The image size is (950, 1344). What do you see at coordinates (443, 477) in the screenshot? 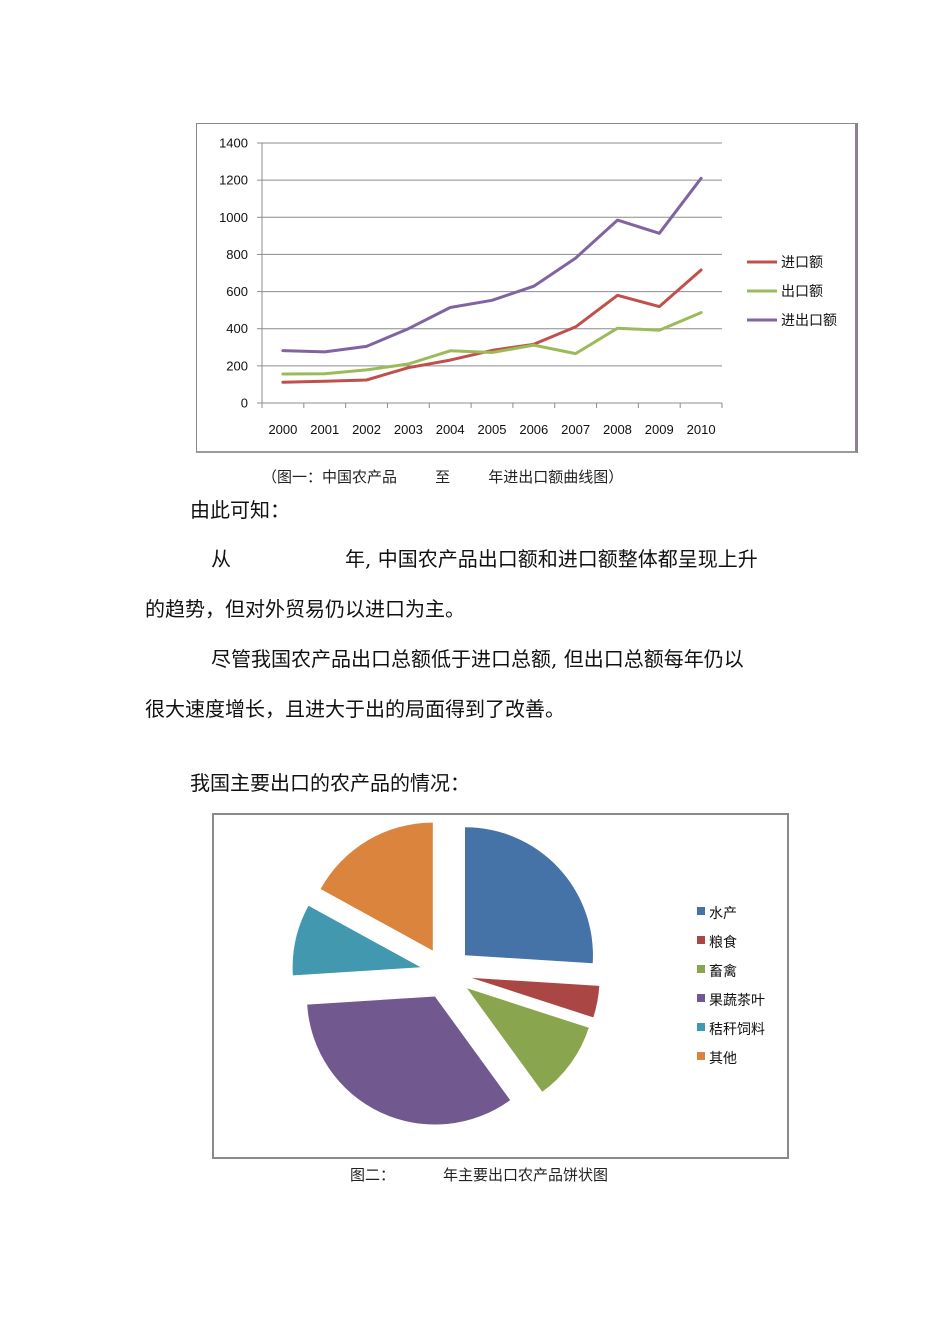
I see `figure1-caption: （图一：中国农产品 至 年进出口额曲线图）` at bounding box center [443, 477].